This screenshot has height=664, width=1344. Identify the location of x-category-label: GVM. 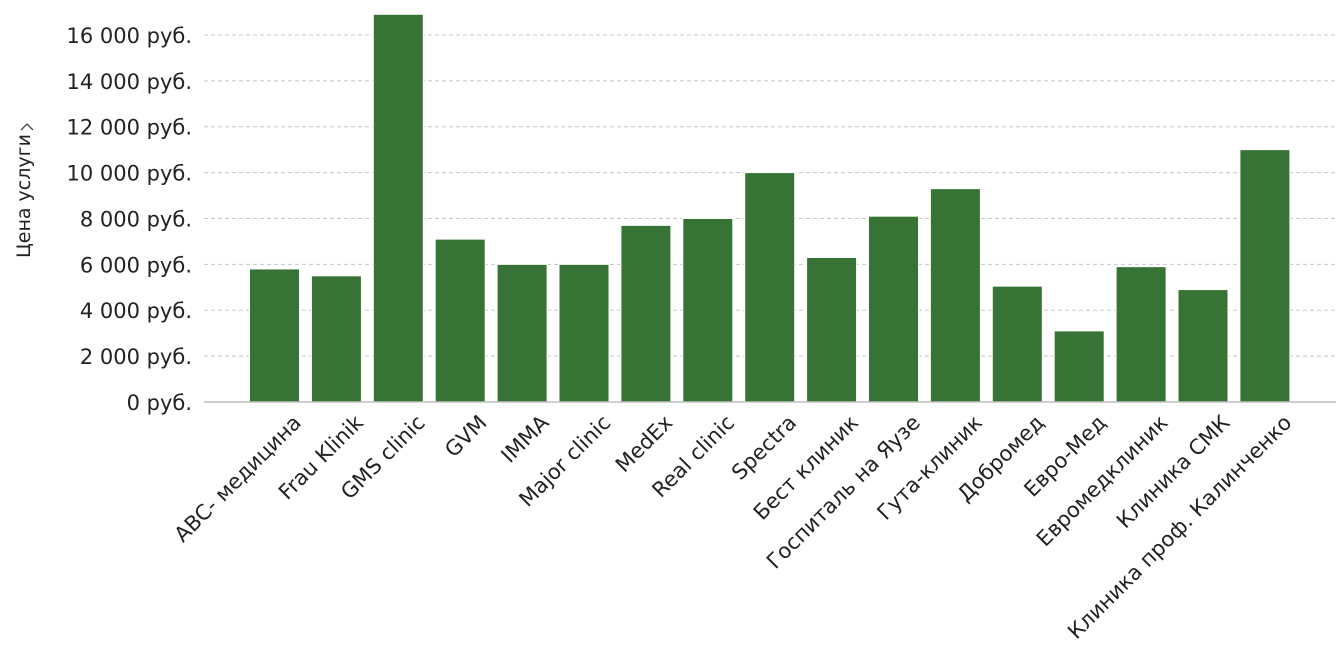
(465, 435).